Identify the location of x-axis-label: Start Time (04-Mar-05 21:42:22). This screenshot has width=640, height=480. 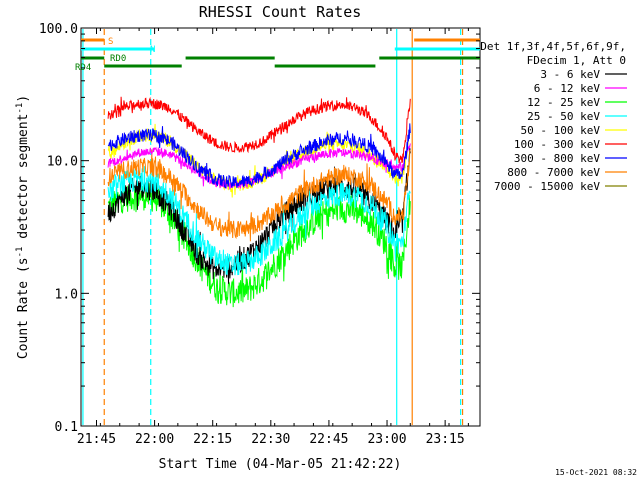
(280, 464).